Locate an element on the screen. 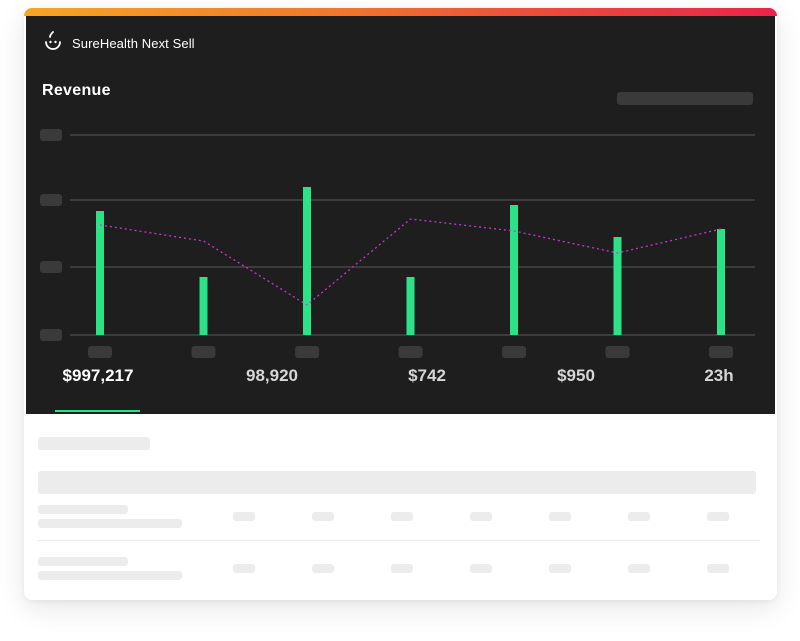 The width and height of the screenshot is (800, 641). chart-title: Revenue is located at coordinates (76, 90).